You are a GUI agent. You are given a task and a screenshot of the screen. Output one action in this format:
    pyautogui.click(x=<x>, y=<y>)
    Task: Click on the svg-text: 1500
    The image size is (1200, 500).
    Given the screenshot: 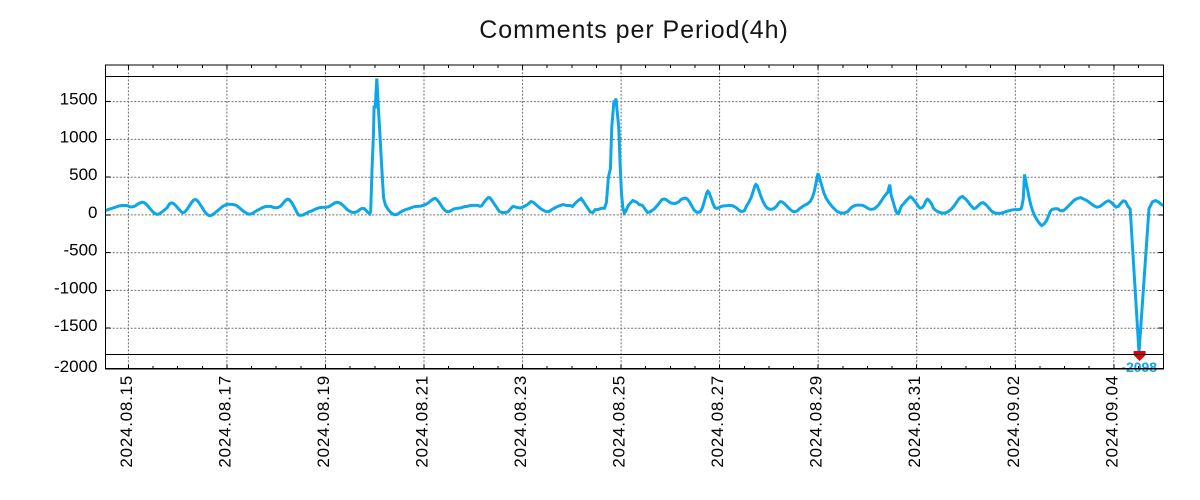 What is the action you would take?
    pyautogui.click(x=79, y=99)
    